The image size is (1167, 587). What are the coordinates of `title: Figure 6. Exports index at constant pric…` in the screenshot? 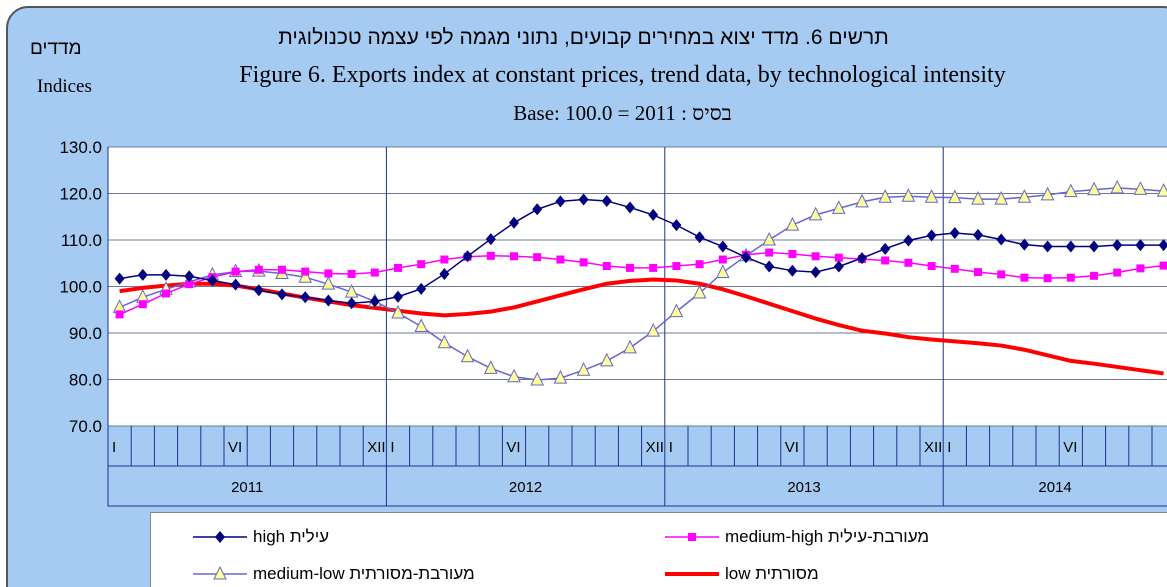 It's located at (622, 75).